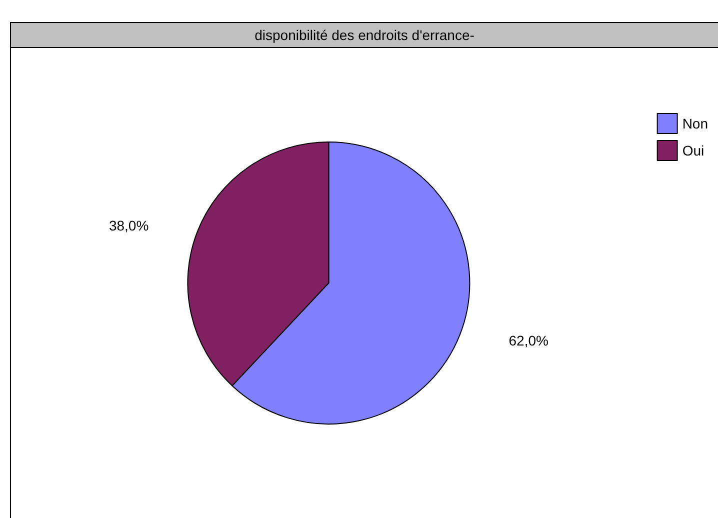 The image size is (718, 518). Describe the element at coordinates (693, 150) in the screenshot. I see `legend-label: Oui` at that location.